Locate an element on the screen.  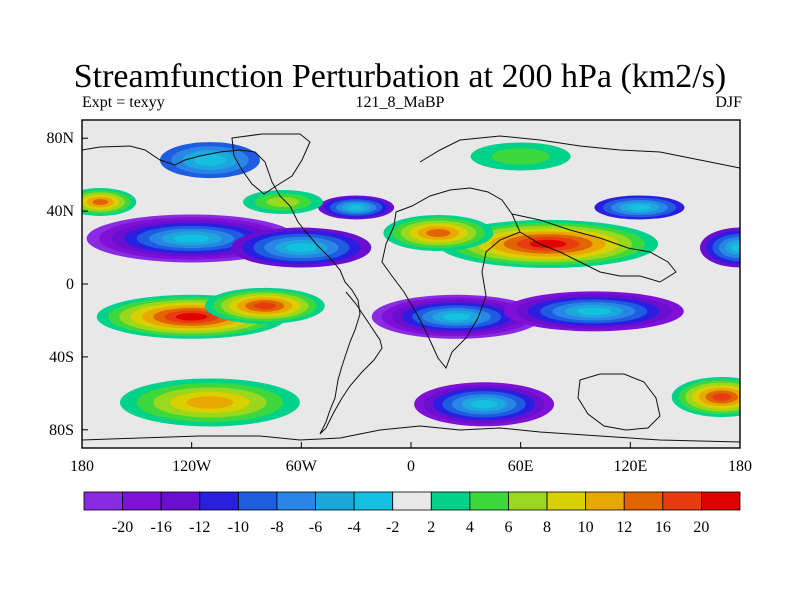
y-axis: 80N 40N 0 40S 80S is located at coordinates (67, 284).